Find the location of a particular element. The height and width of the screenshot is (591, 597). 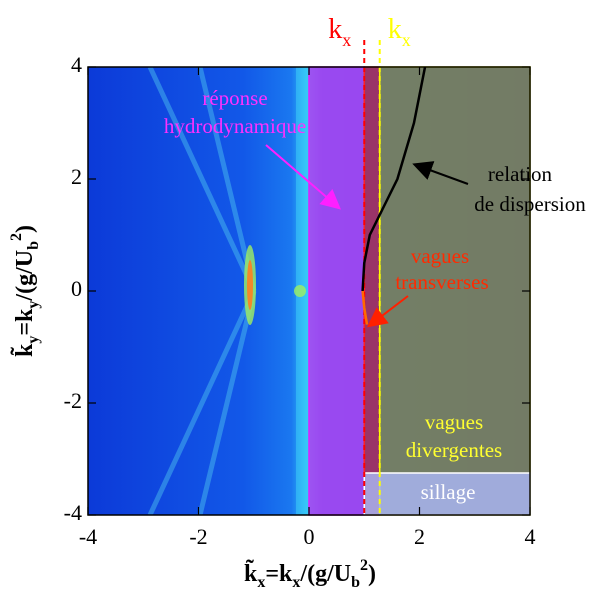

y-label-part: ) is located at coordinates (25, 229).